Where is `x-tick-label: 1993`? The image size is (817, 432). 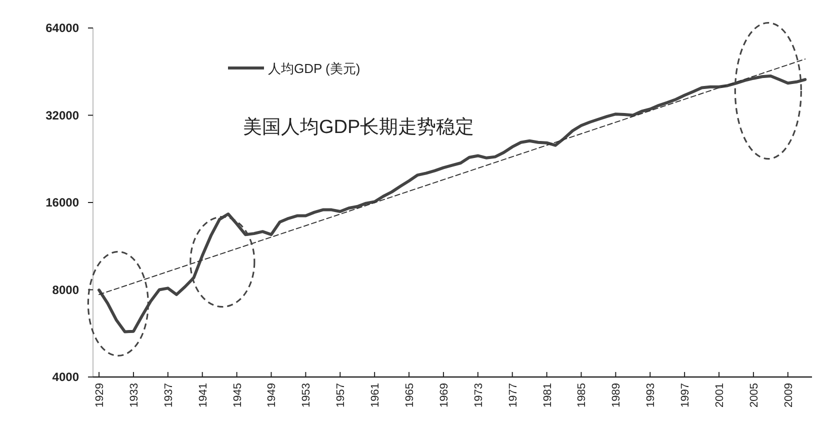 x-tick-label: 1993 is located at coordinates (651, 395).